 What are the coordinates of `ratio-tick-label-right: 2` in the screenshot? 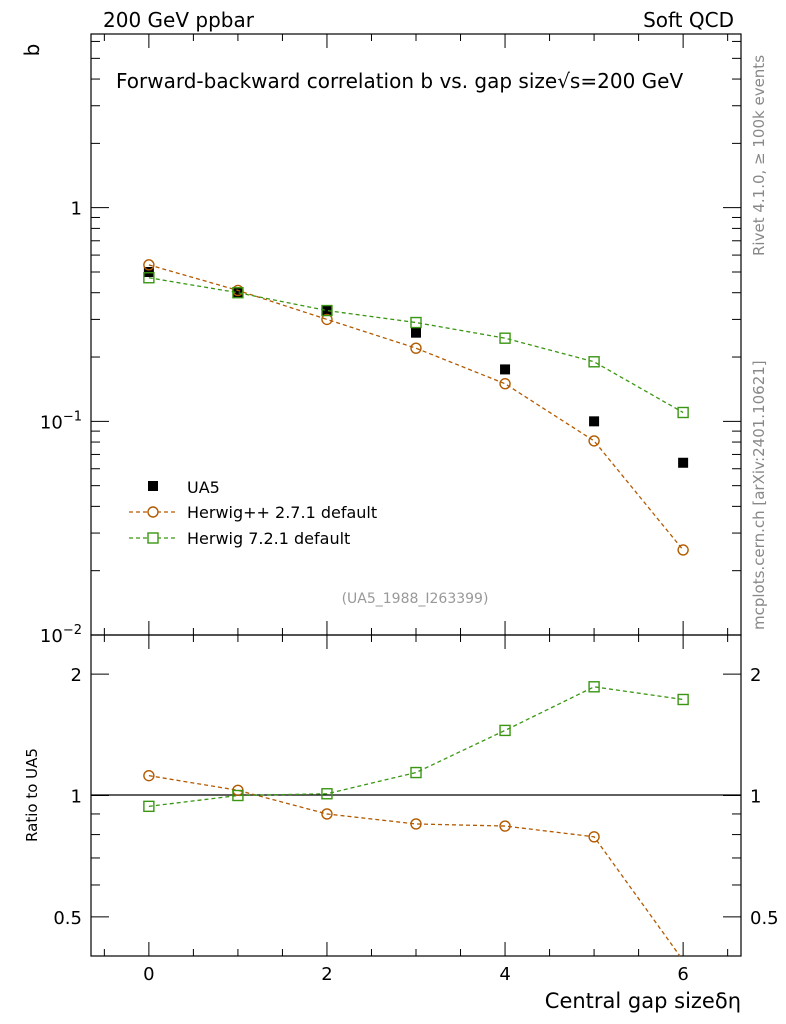 It's located at (755, 675).